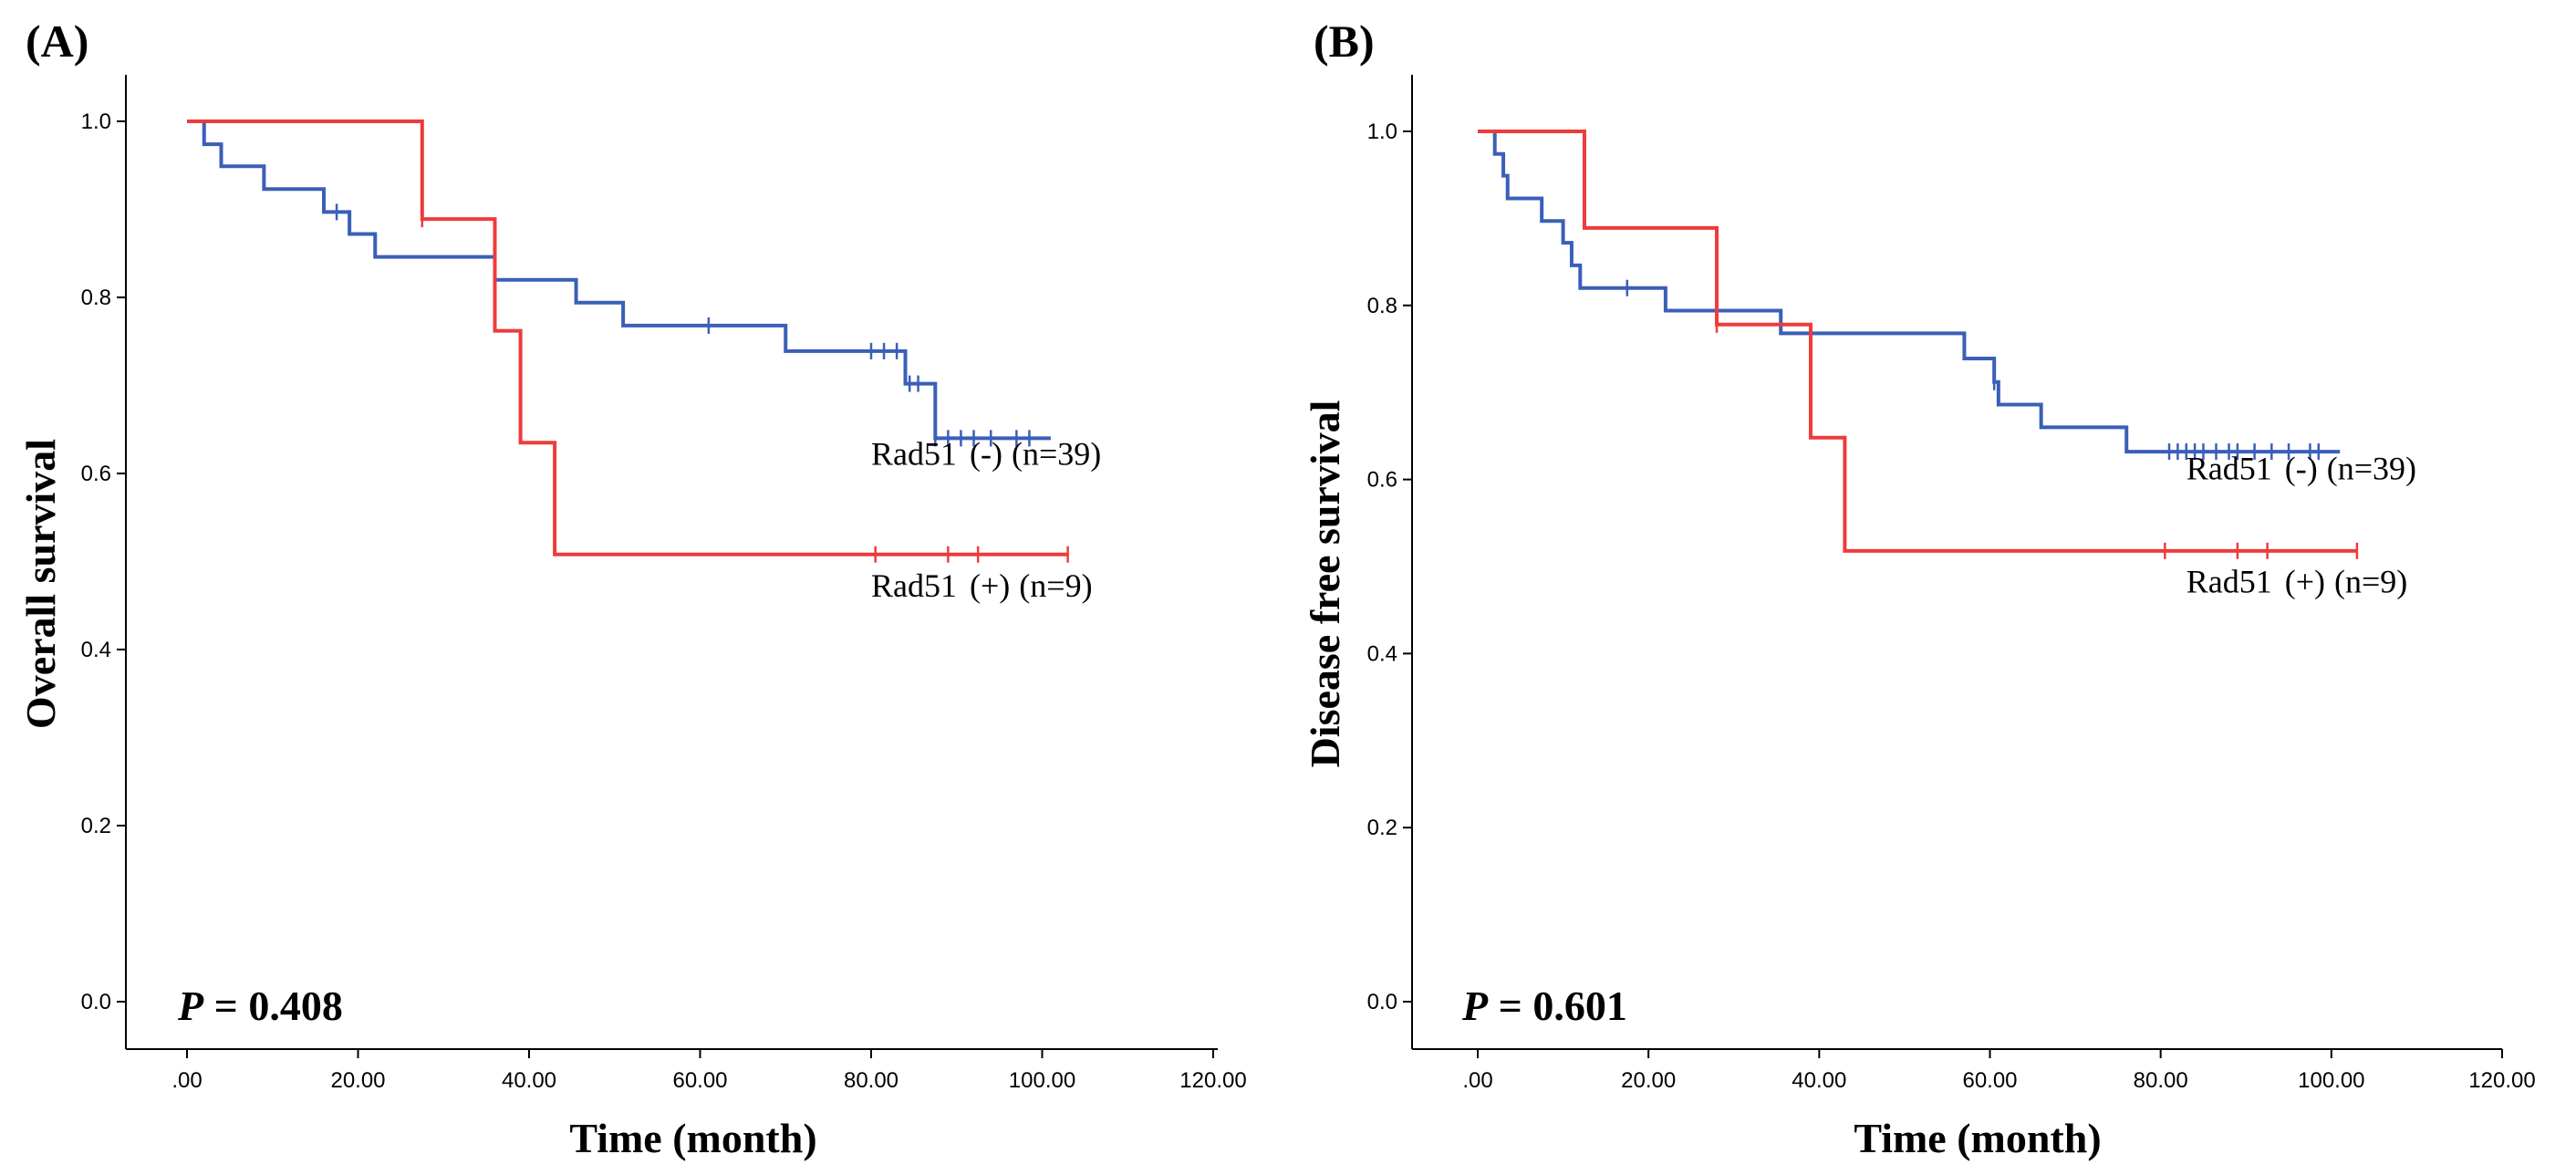  Describe the element at coordinates (1344, 41) in the screenshot. I see `panel-label: (B)` at that location.